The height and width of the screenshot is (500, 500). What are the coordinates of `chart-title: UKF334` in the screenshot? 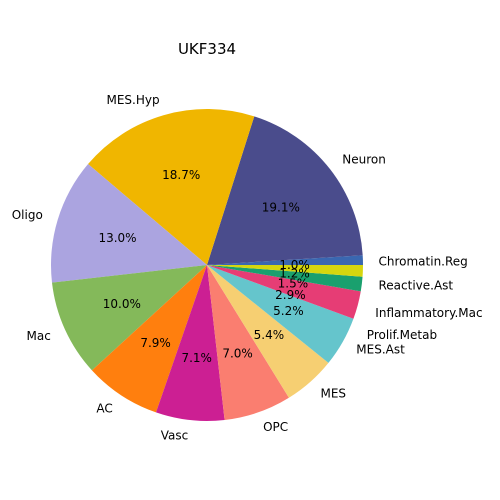 It's located at (207, 49).